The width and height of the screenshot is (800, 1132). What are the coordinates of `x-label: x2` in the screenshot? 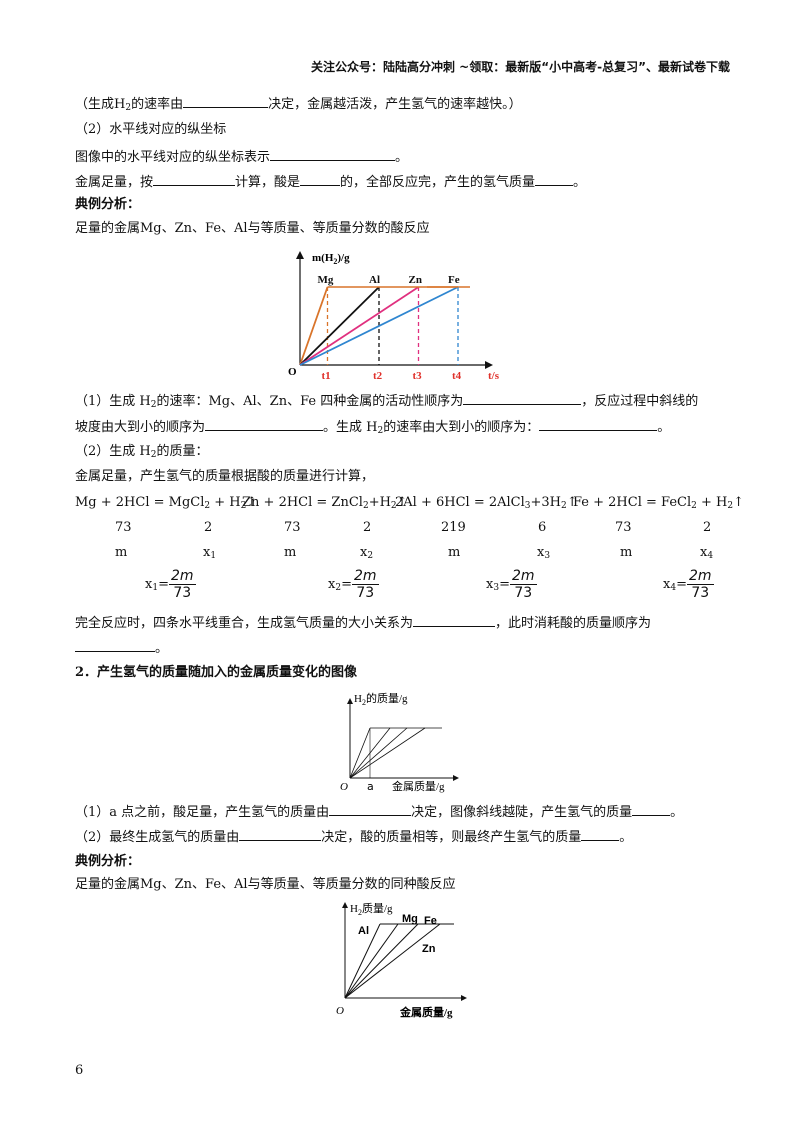 It's located at (366, 554).